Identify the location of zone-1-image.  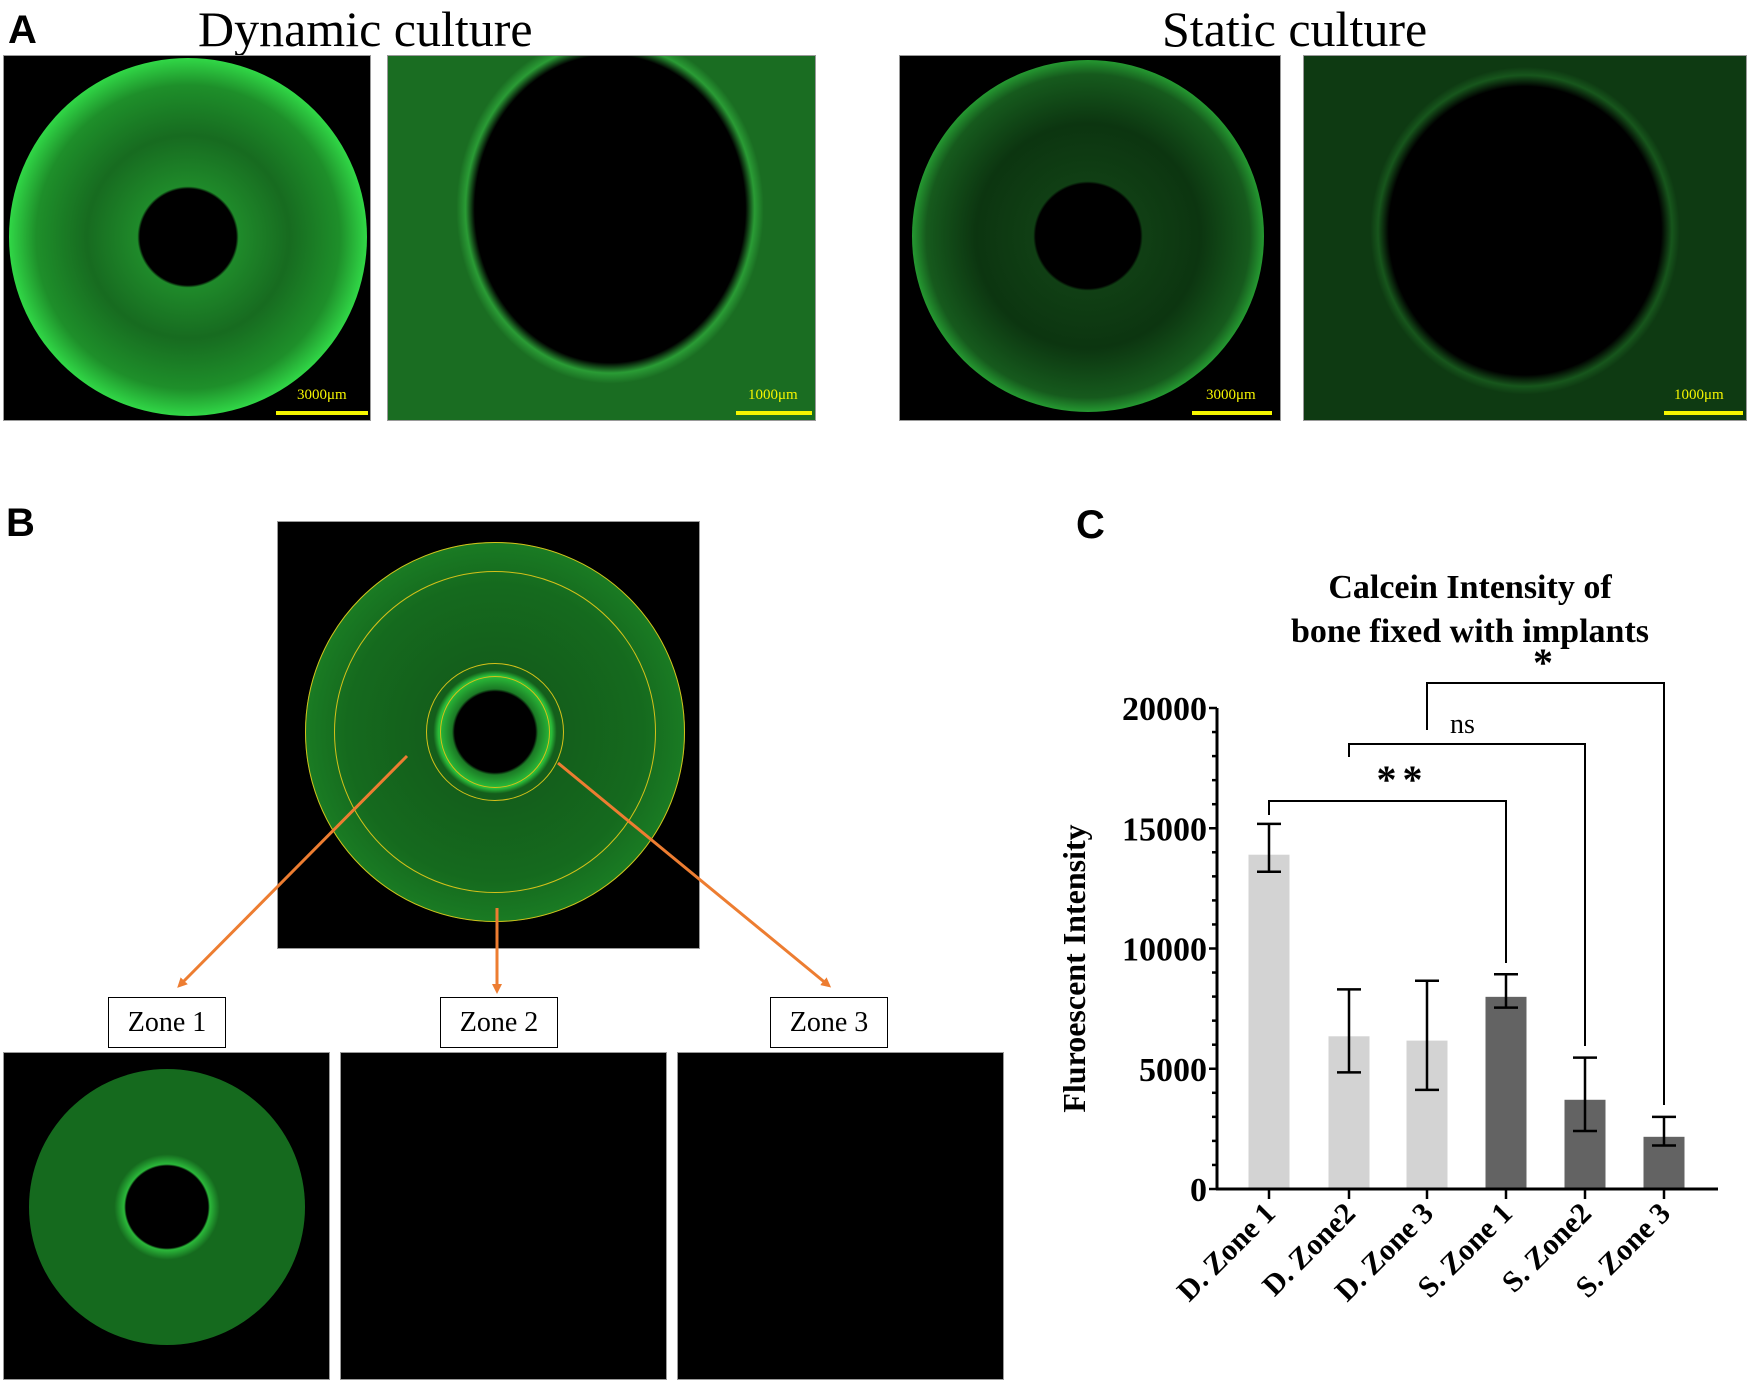
(166, 1216).